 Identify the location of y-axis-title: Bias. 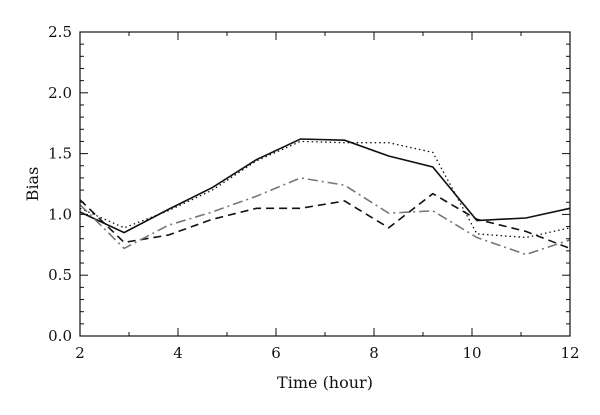
(32, 184).